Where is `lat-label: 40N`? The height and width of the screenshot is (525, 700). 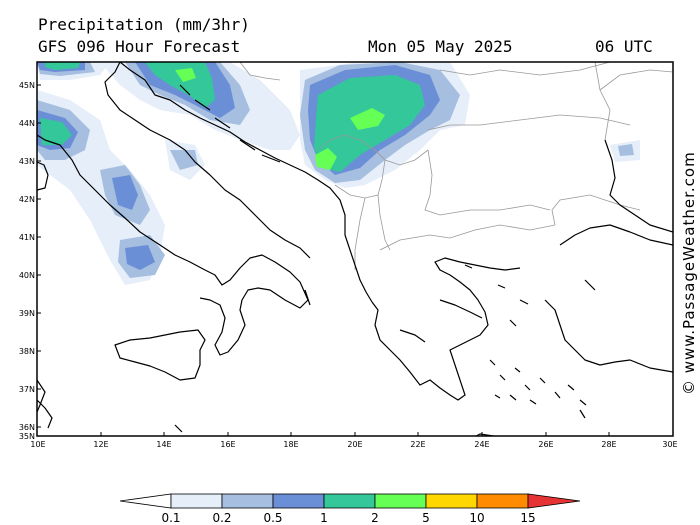 lat-label: 40N is located at coordinates (27, 275).